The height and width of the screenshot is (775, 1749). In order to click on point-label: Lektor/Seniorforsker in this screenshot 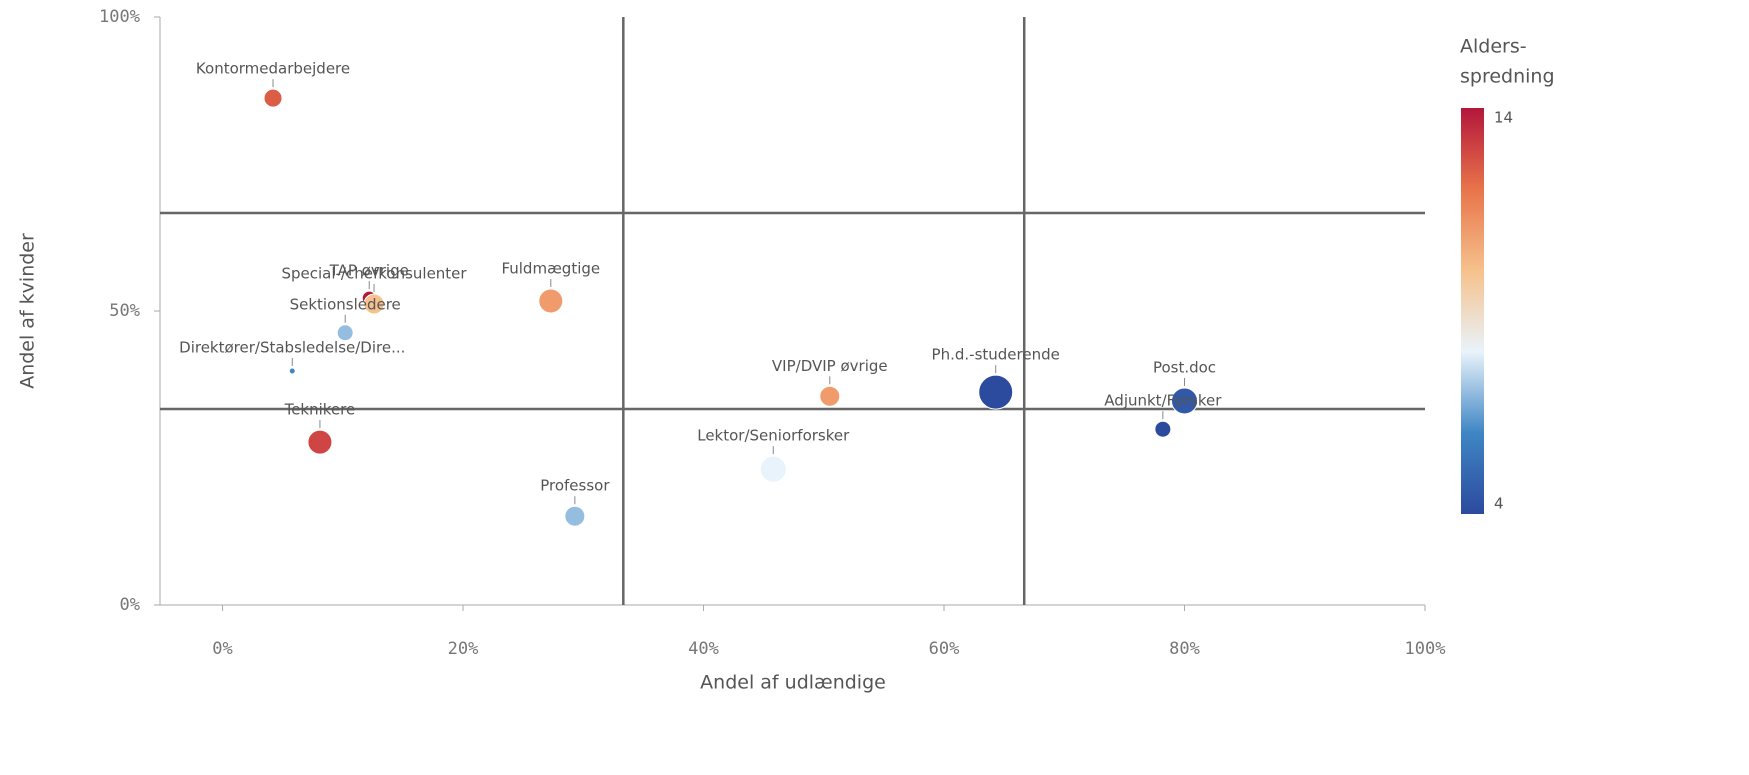, I will do `click(773, 436)`.